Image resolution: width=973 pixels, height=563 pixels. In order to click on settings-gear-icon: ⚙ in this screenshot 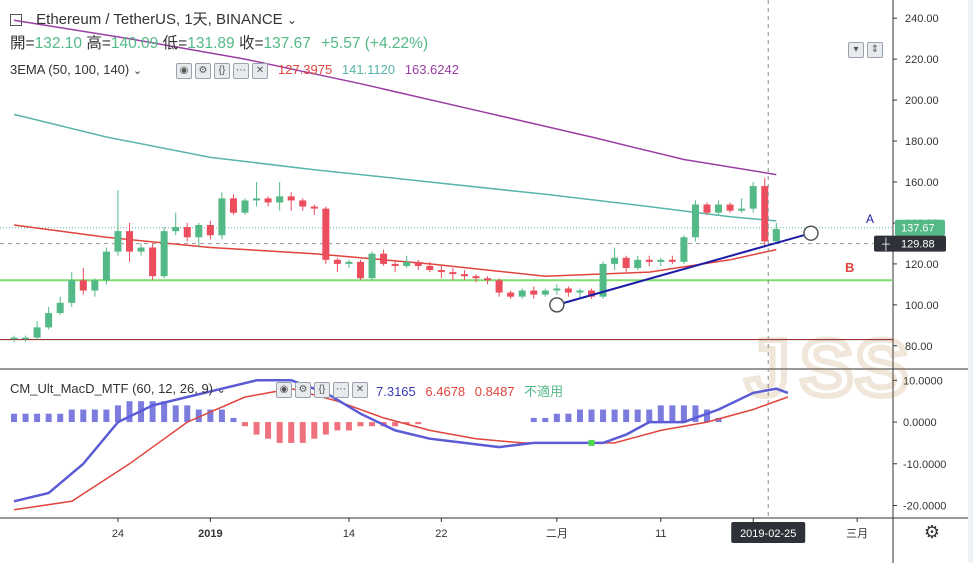, I will do `click(932, 532)`.